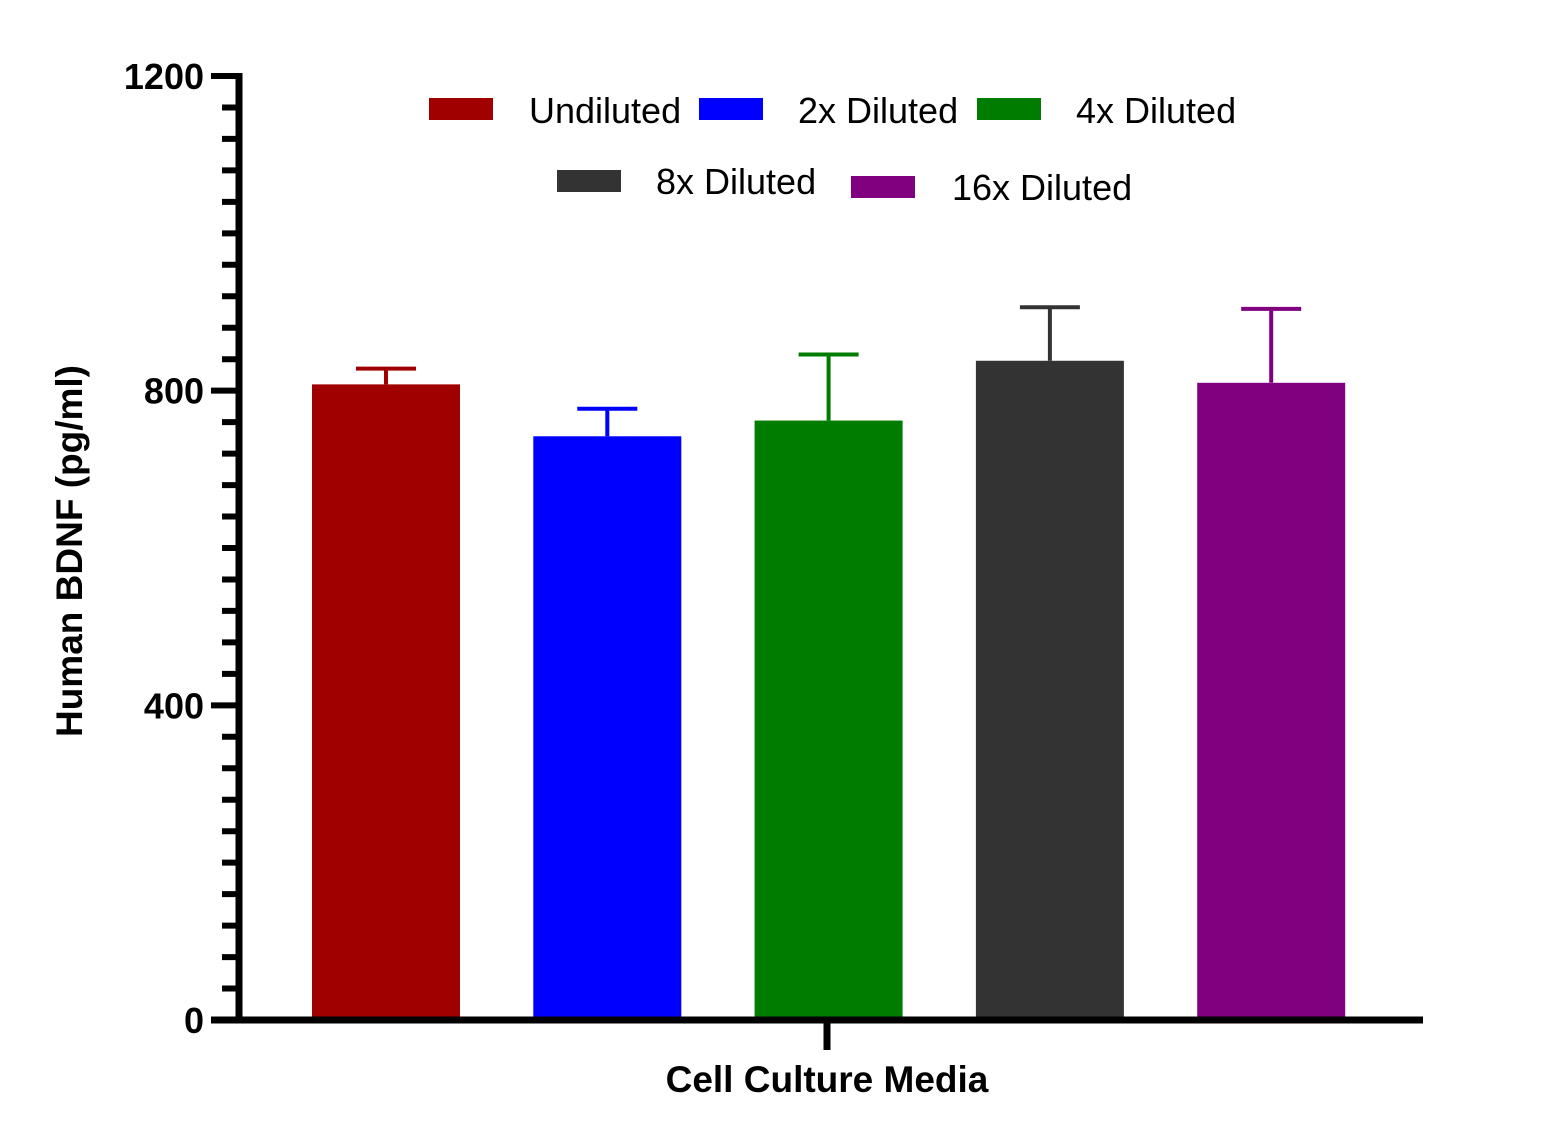 The width and height of the screenshot is (1550, 1143). Describe the element at coordinates (194, 1020) in the screenshot. I see `y-tick-label: 0` at that location.